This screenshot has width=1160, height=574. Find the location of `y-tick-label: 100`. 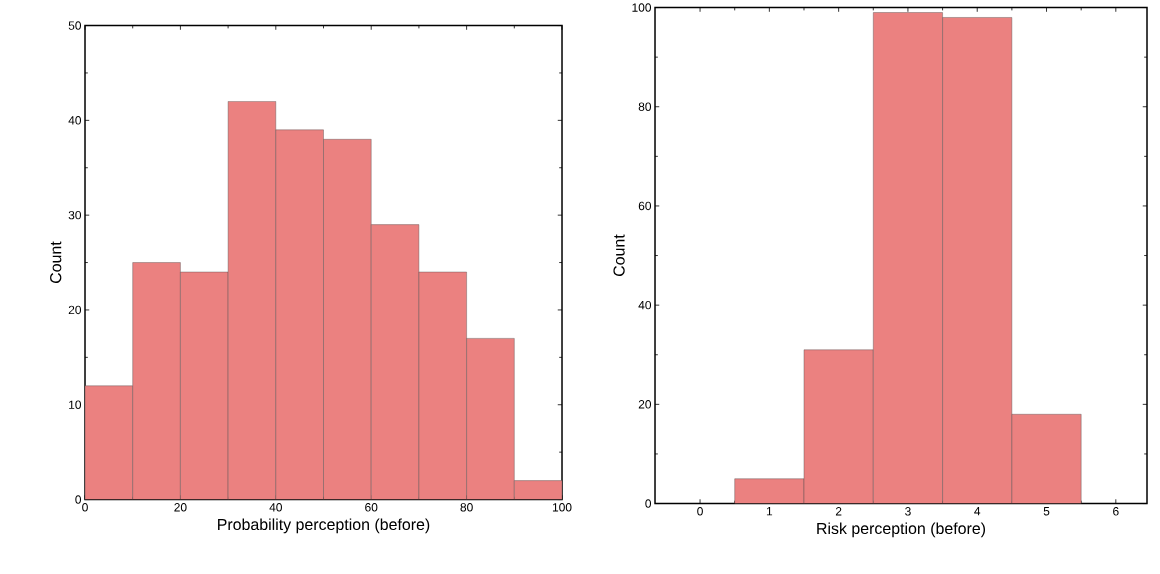

y-tick-label: 100 is located at coordinates (642, 7).